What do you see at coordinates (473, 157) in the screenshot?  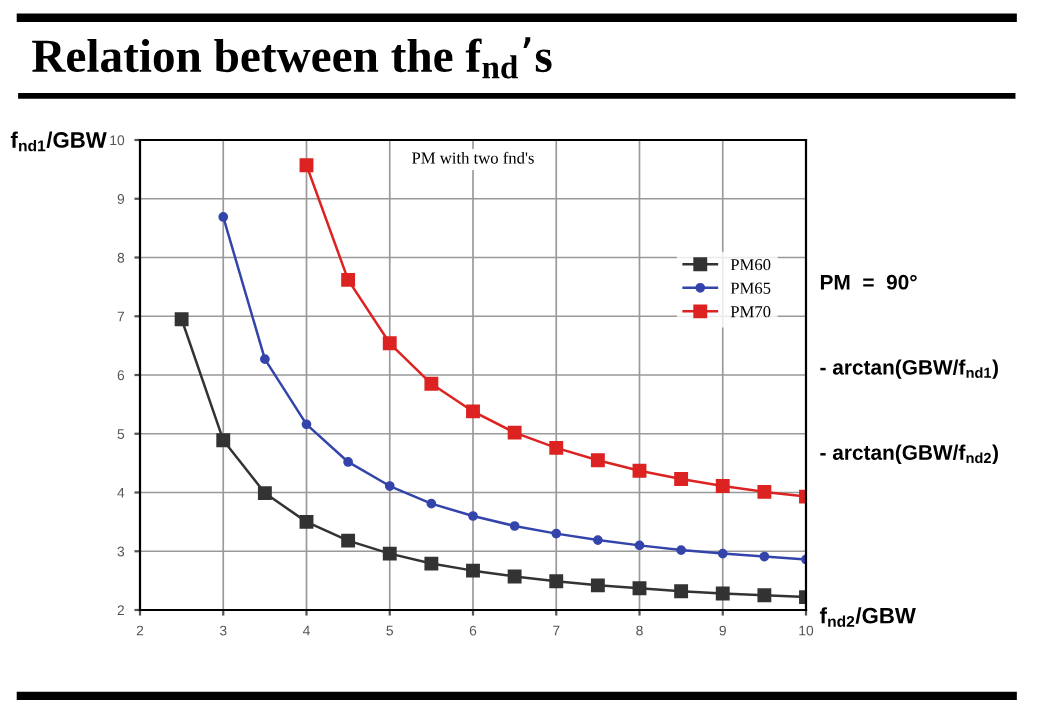 I see `text: PM with two fnd's` at bounding box center [473, 157].